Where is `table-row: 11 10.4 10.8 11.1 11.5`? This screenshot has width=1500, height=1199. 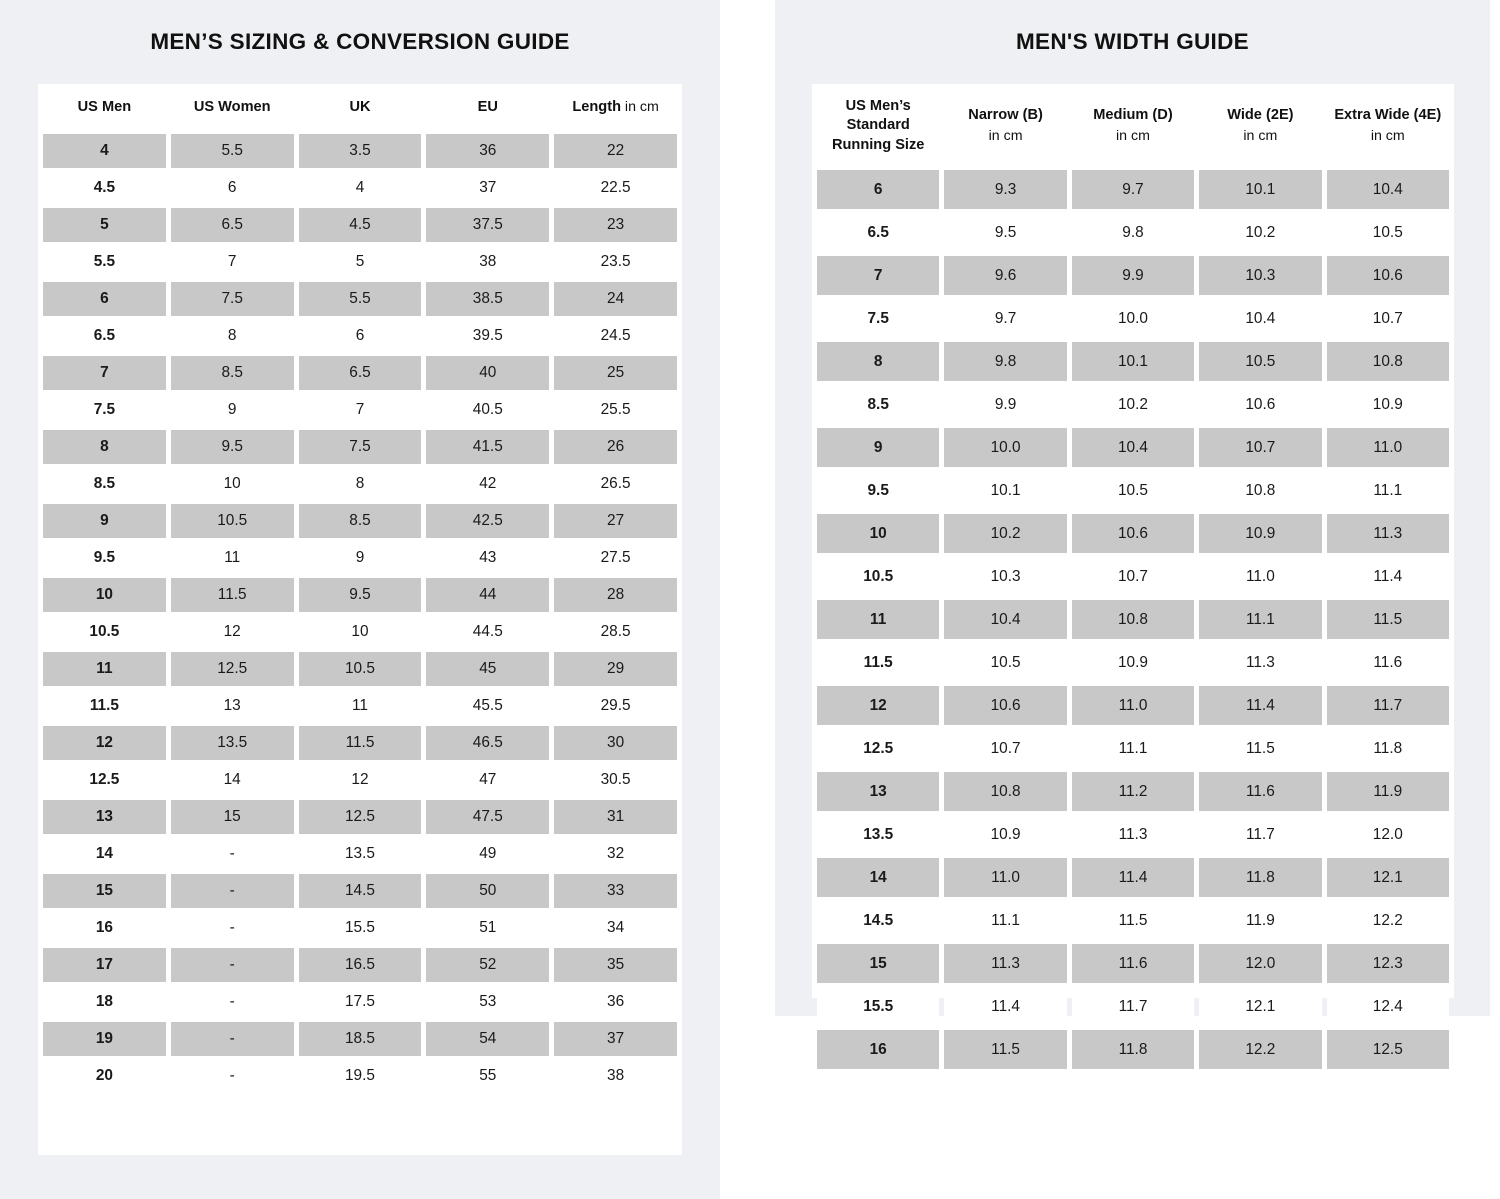 table-row: 11 10.4 10.8 11.1 11.5 is located at coordinates (1133, 619).